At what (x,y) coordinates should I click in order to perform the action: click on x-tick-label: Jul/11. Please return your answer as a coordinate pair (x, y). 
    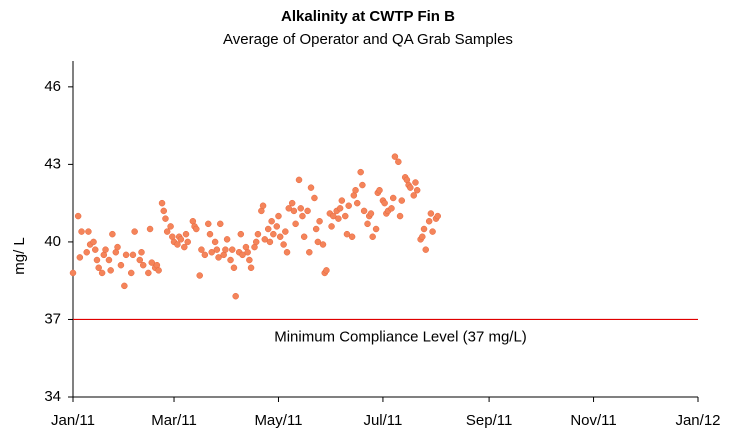
    Looking at the image, I should click on (382, 420).